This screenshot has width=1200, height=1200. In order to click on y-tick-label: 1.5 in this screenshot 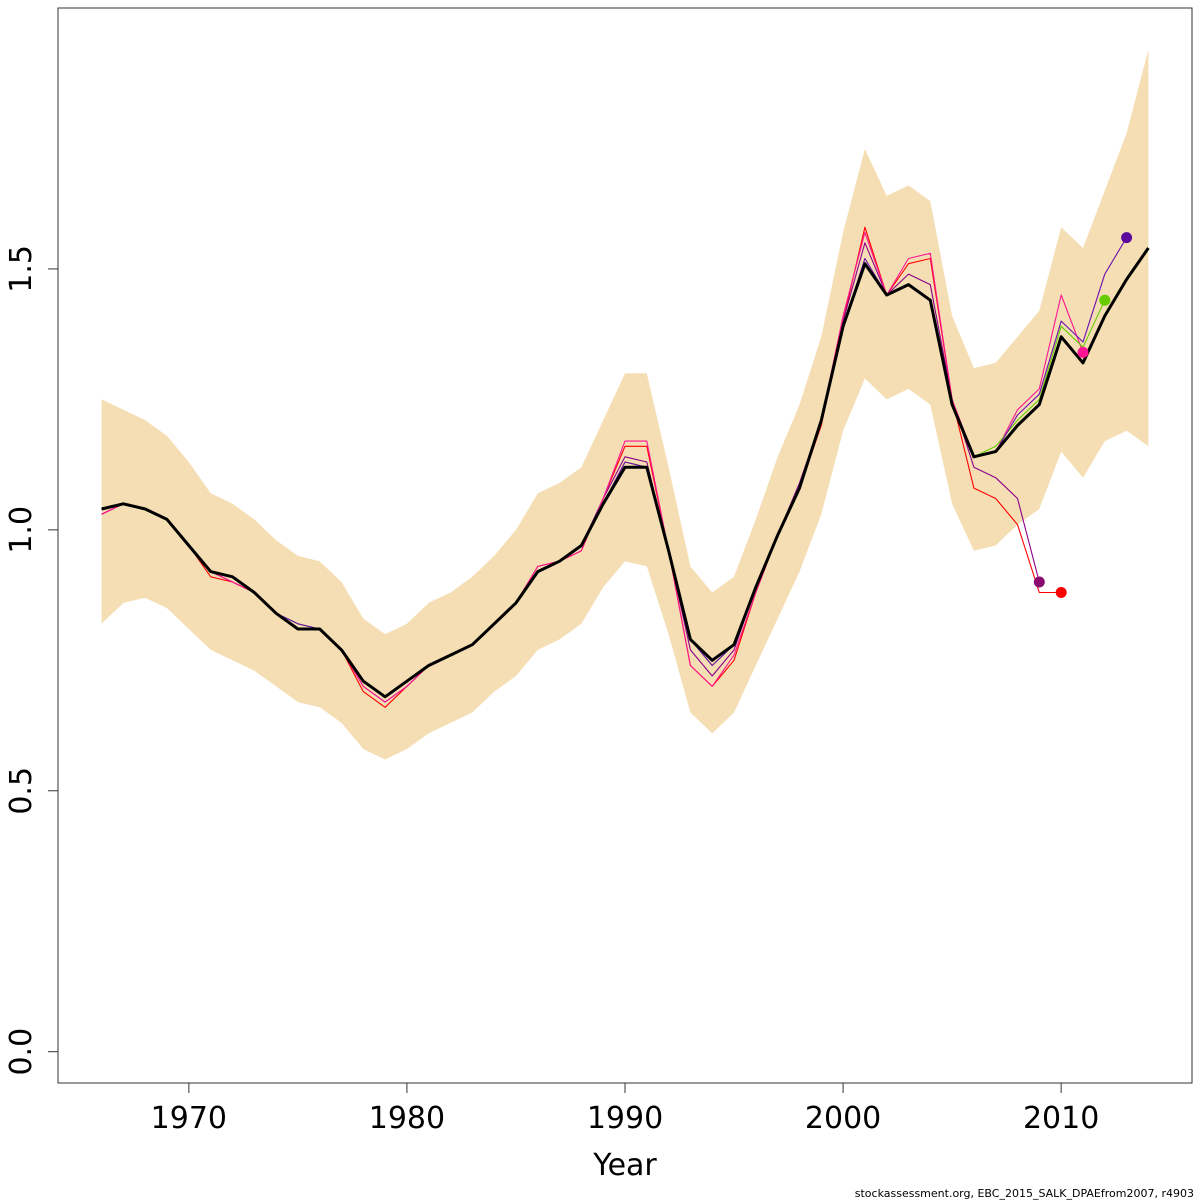, I will do `click(21, 269)`.